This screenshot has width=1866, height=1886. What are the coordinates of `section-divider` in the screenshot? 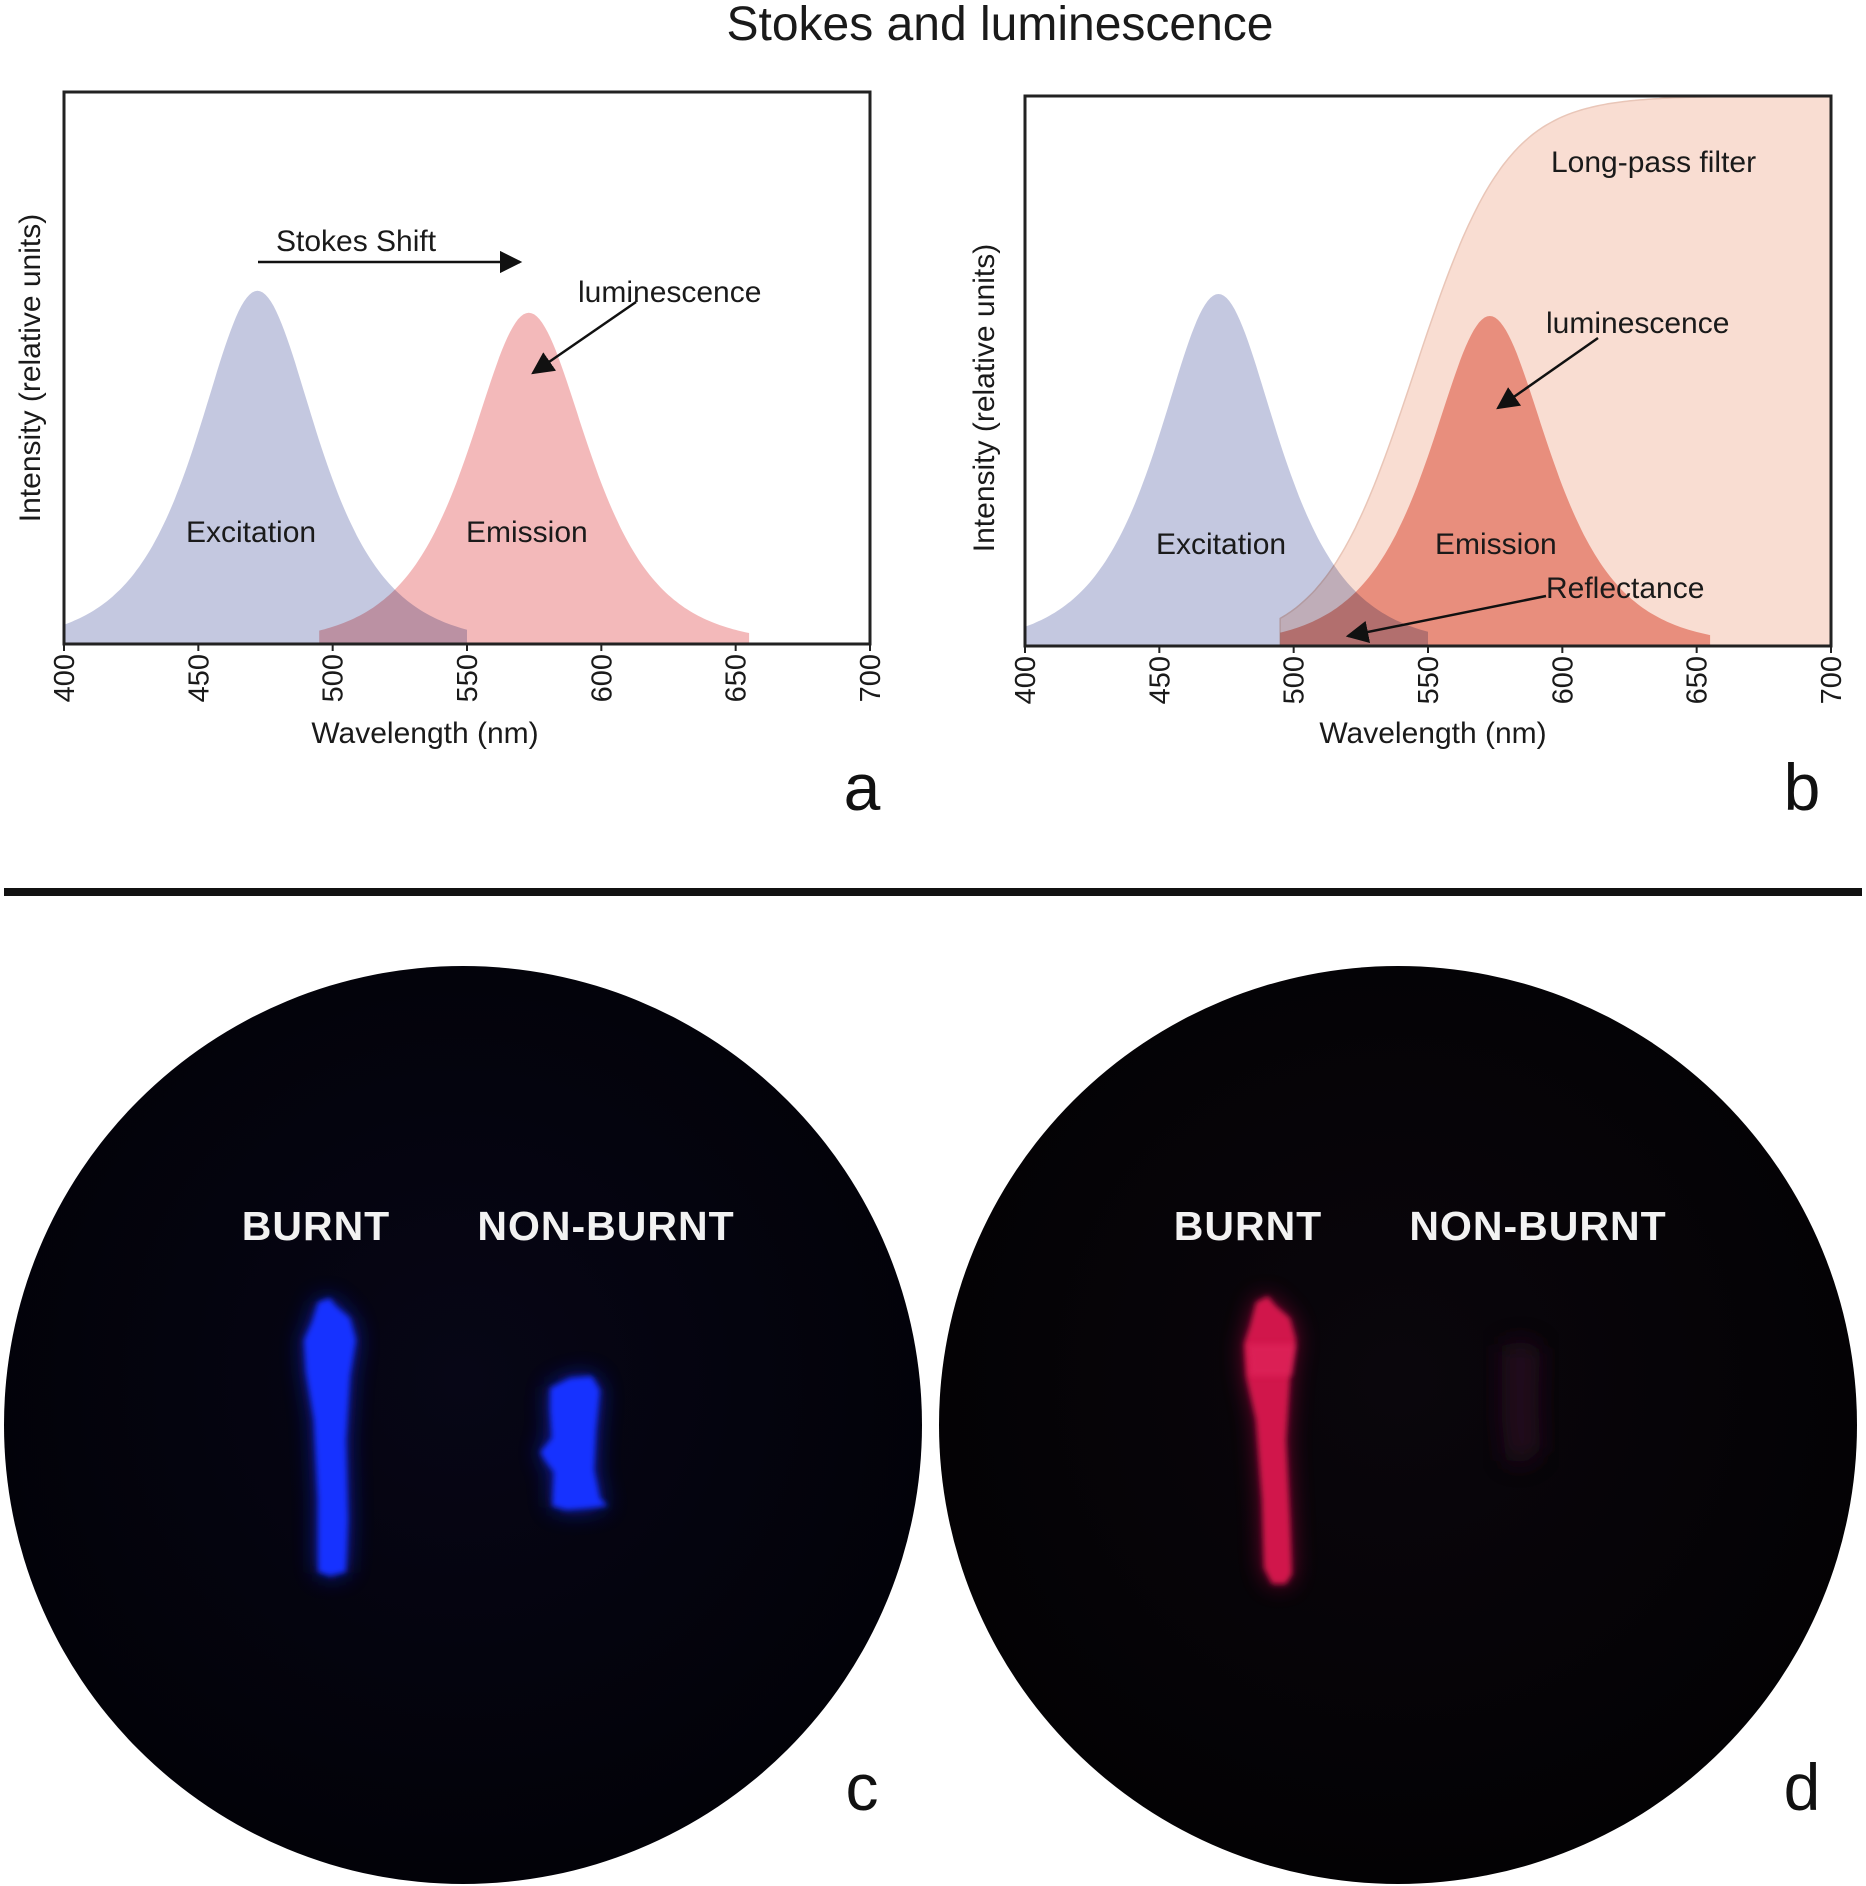 It's located at (933, 892).